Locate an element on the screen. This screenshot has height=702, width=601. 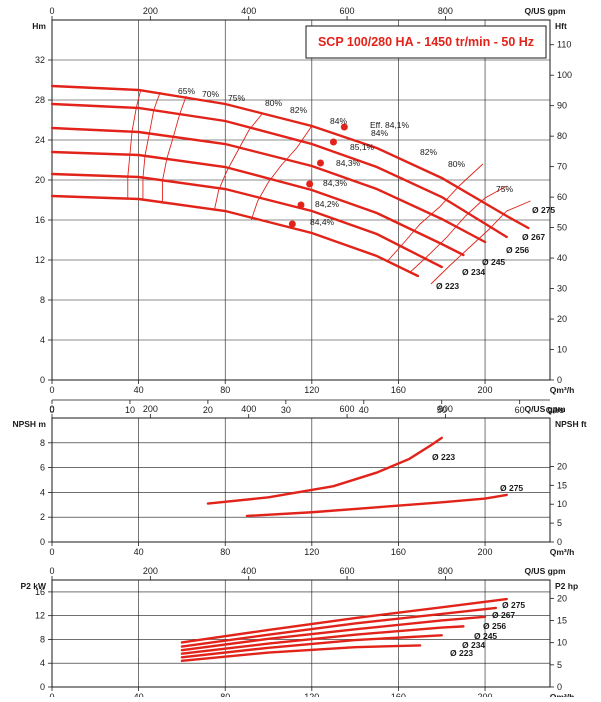
ls-axis-label: Q/l/s is located at coordinates (555, 410).